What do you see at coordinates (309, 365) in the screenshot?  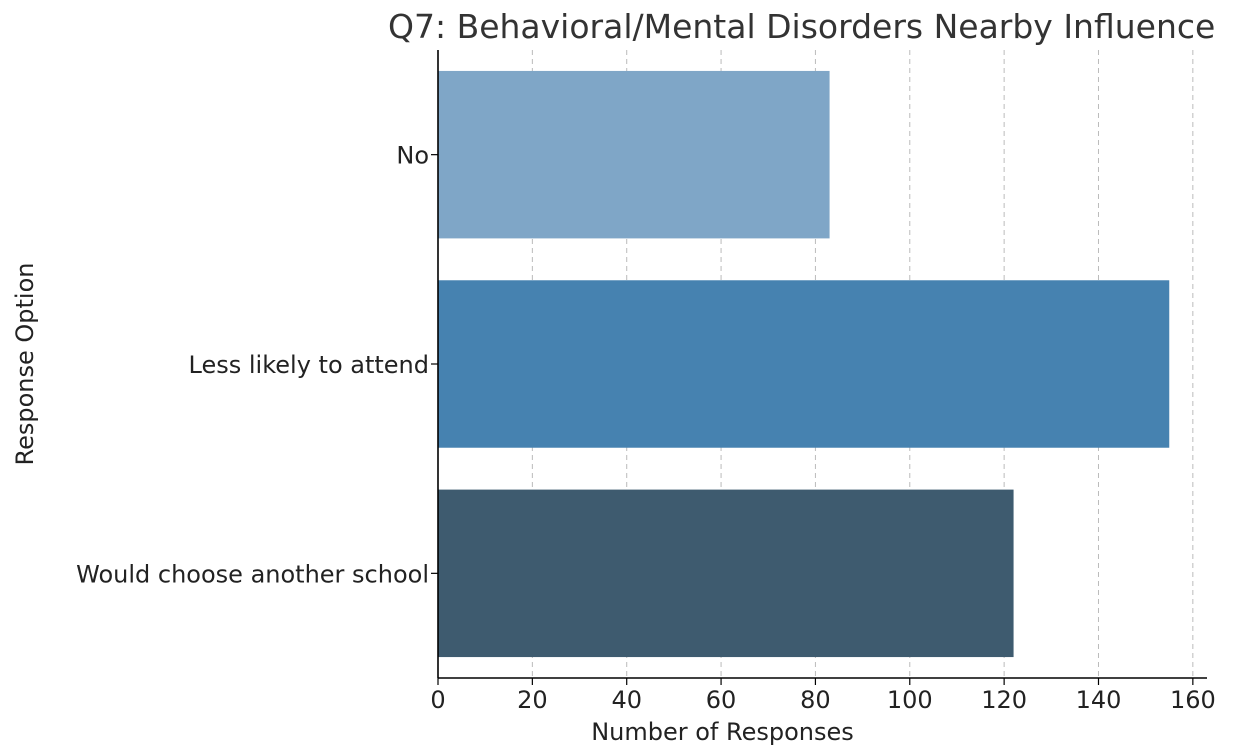 I see `y-tick-label: Less likely to attend` at bounding box center [309, 365].